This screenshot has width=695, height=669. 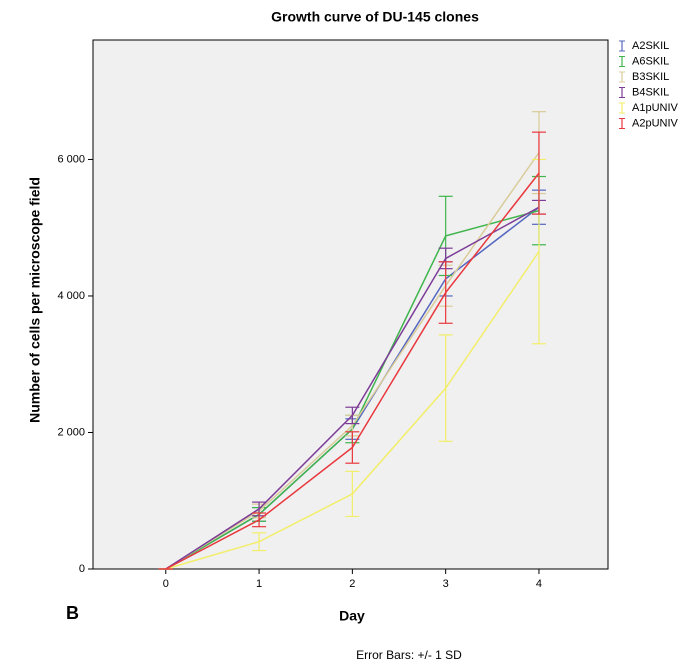 What do you see at coordinates (539, 584) in the screenshot?
I see `x-tick-label: 4` at bounding box center [539, 584].